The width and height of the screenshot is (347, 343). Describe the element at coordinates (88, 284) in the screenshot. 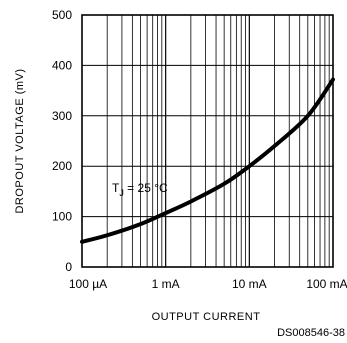

I see `x-tick-label: 100 µA` at that location.